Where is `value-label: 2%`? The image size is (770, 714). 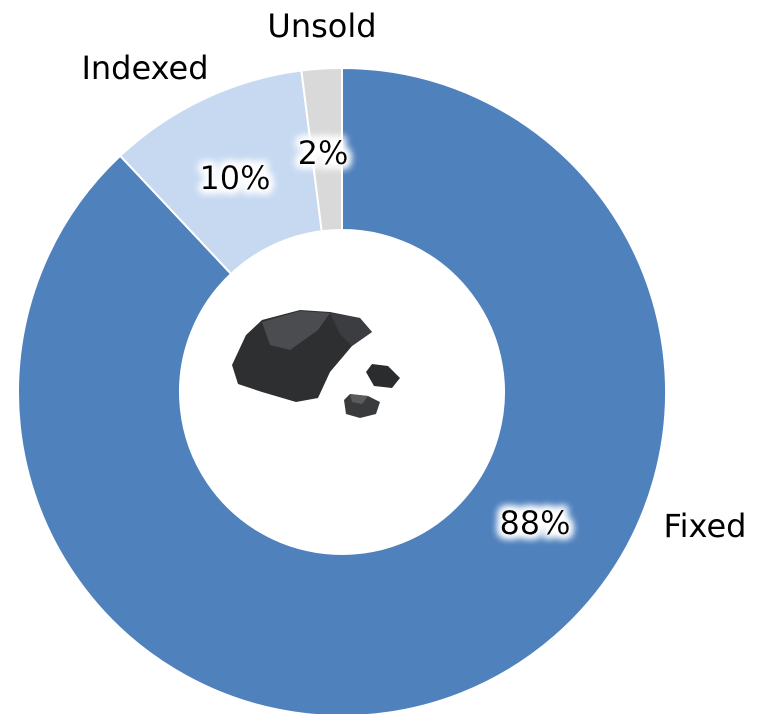
value-label: 2% is located at coordinates (323, 153).